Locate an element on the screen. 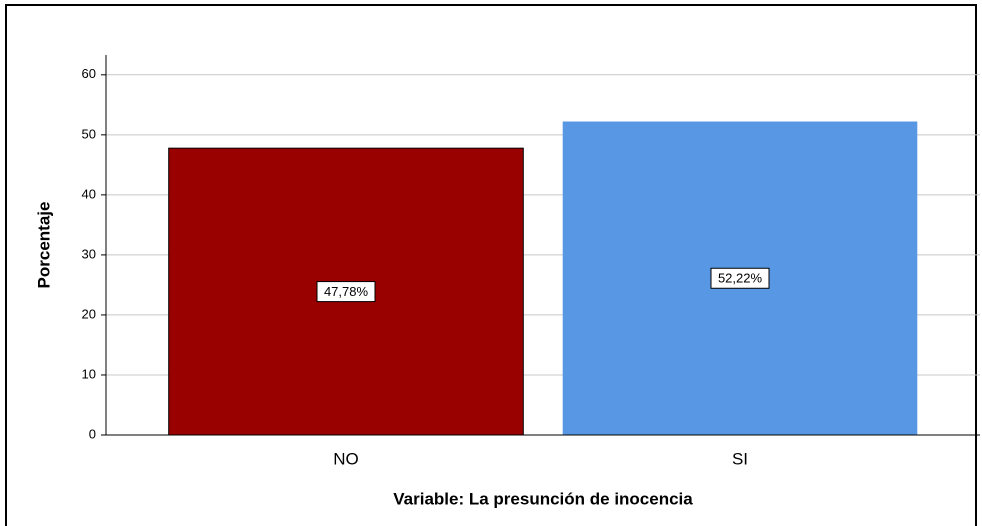 The image size is (982, 526). y-axis-title: Porcentaje is located at coordinates (43, 245).